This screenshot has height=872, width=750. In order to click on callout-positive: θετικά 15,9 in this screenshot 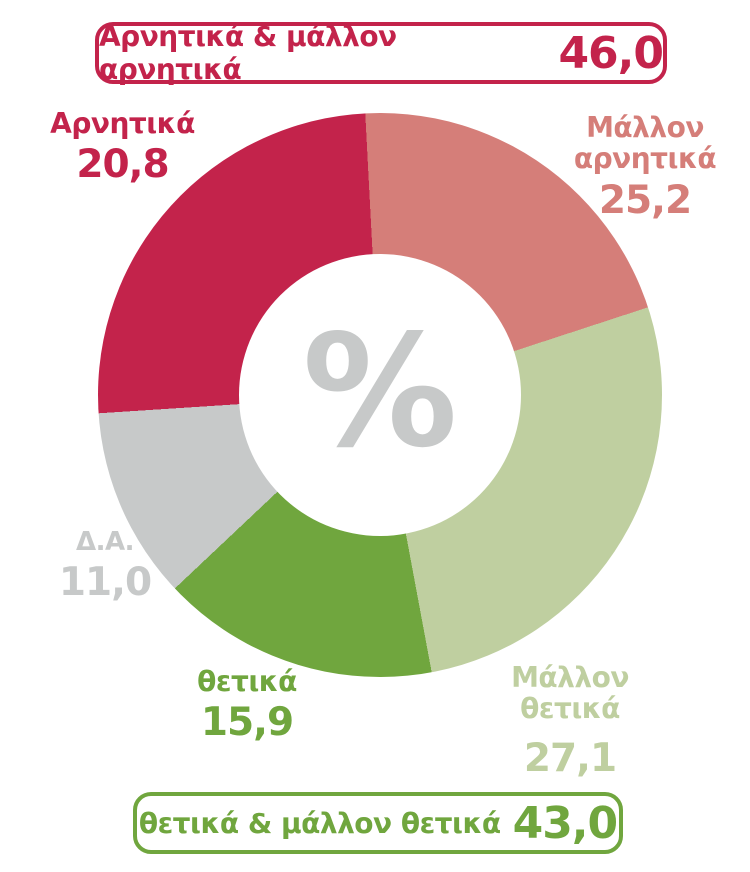, I will do `click(247, 705)`.